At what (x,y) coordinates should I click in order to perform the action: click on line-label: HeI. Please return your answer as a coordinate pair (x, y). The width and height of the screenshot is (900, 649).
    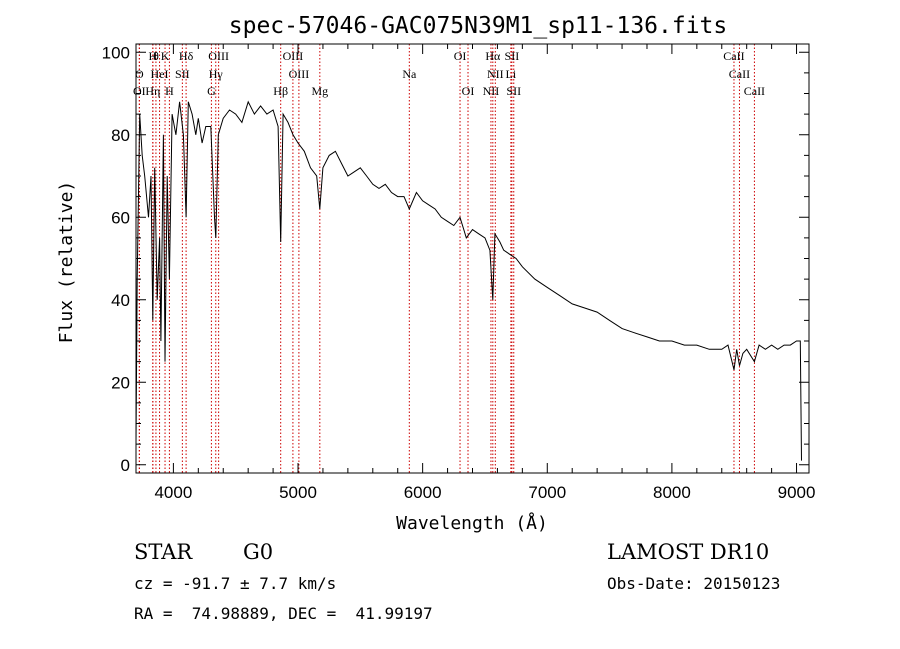
    Looking at the image, I should click on (160, 74).